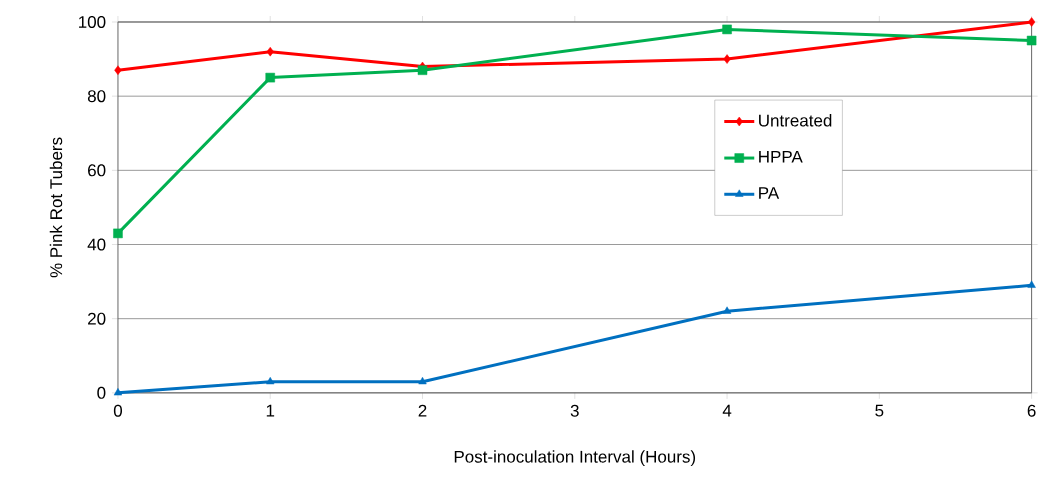 The image size is (1042, 496). Describe the element at coordinates (96, 244) in the screenshot. I see `y-tick-label: 40` at that location.